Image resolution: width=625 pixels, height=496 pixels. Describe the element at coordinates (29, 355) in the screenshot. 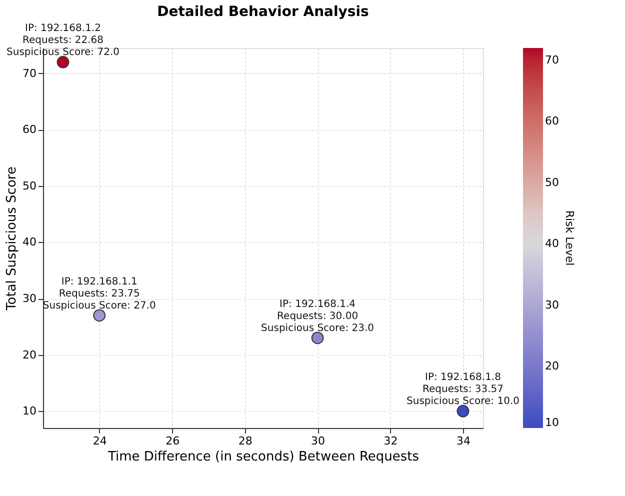

I see `y-tick-label: 20` at that location.